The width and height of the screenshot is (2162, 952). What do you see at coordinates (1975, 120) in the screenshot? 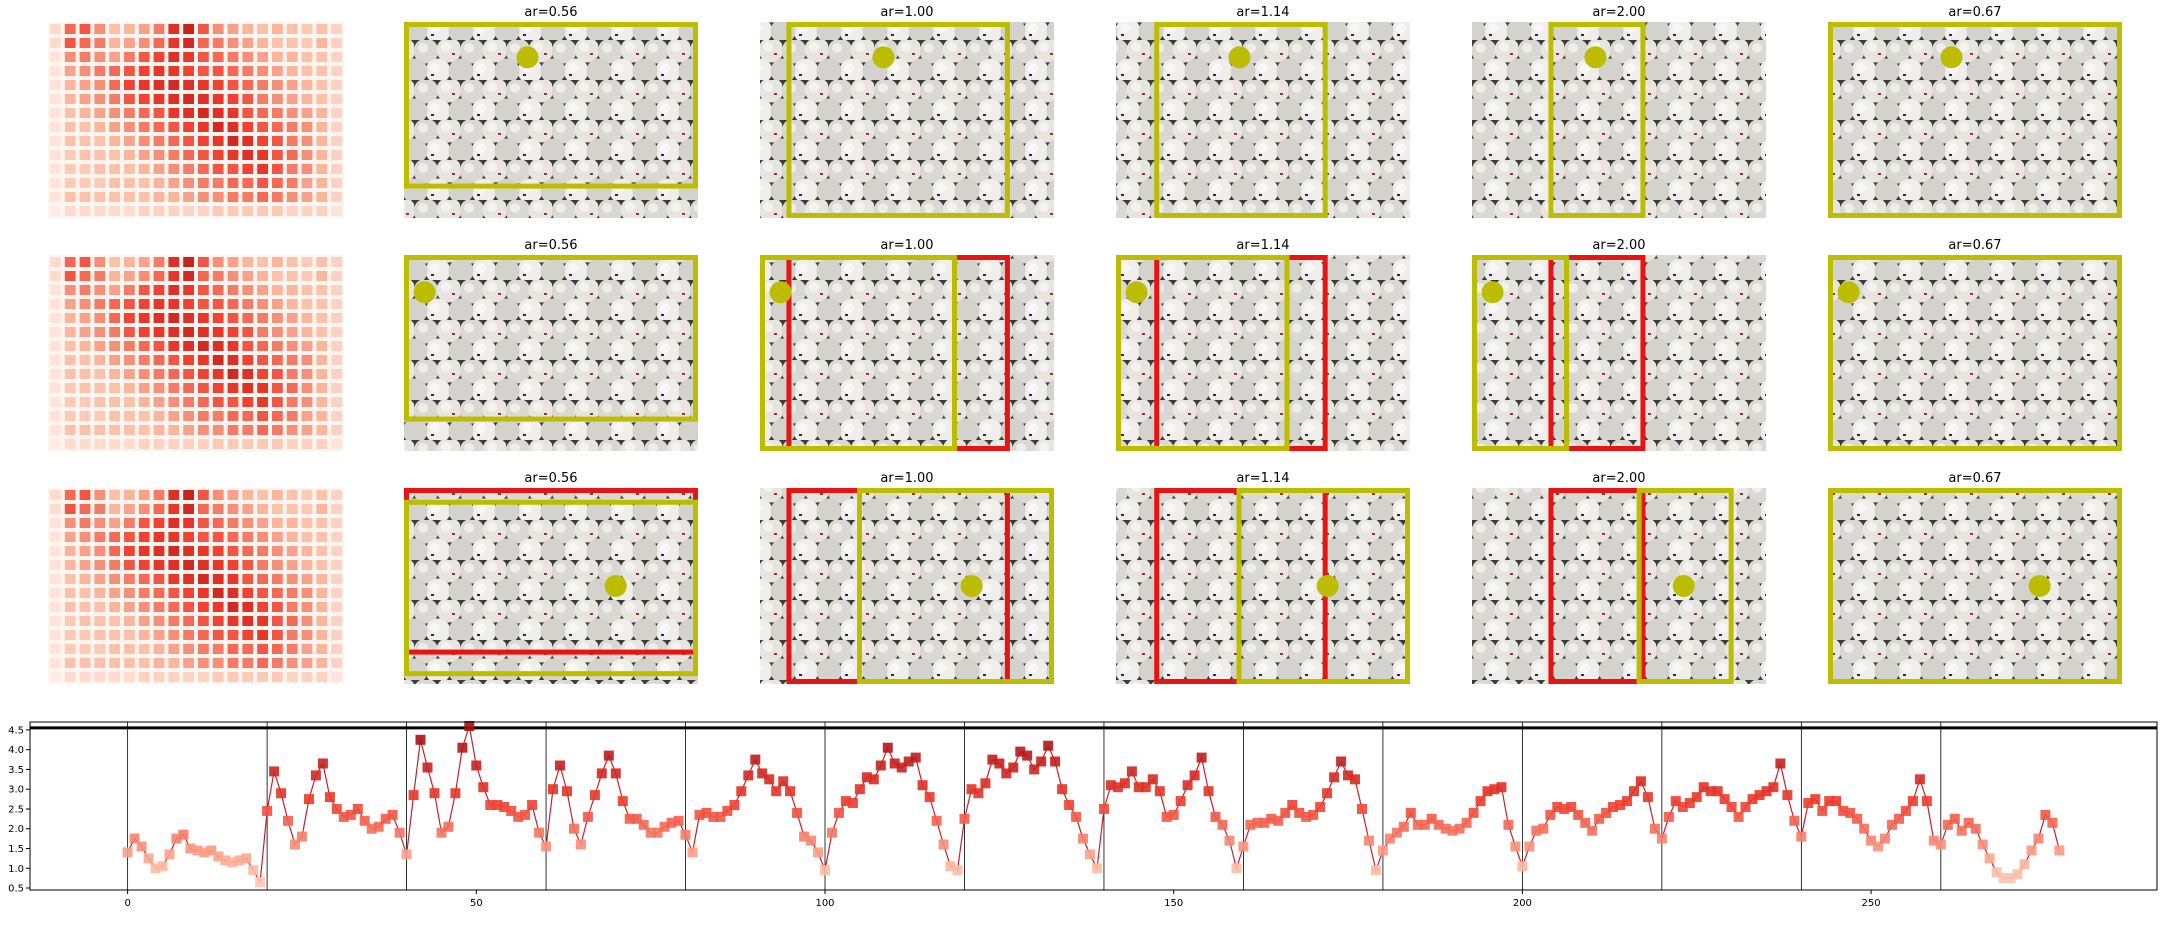
I see `crop-box` at bounding box center [1975, 120].